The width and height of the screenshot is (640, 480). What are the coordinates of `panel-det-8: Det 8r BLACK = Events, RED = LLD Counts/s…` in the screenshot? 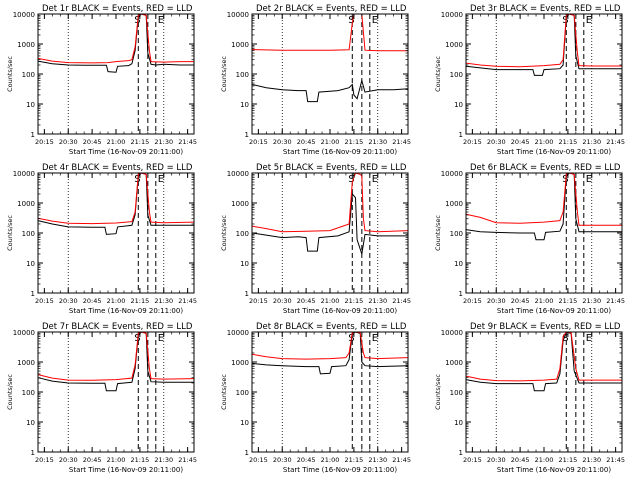 It's located at (315, 398).